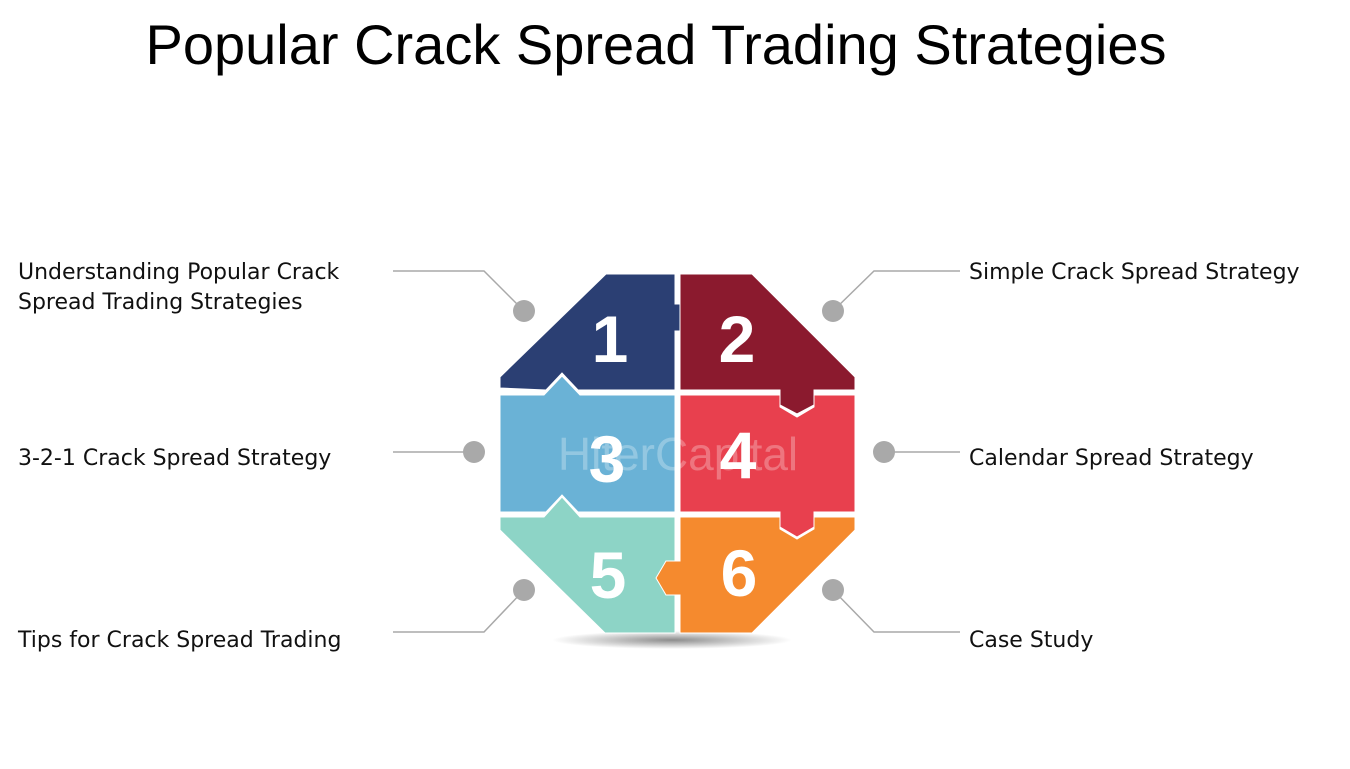 The width and height of the screenshot is (1350, 769). What do you see at coordinates (1111, 458) in the screenshot?
I see `label-calendar-spread: Calendar Spread Strategy` at bounding box center [1111, 458].